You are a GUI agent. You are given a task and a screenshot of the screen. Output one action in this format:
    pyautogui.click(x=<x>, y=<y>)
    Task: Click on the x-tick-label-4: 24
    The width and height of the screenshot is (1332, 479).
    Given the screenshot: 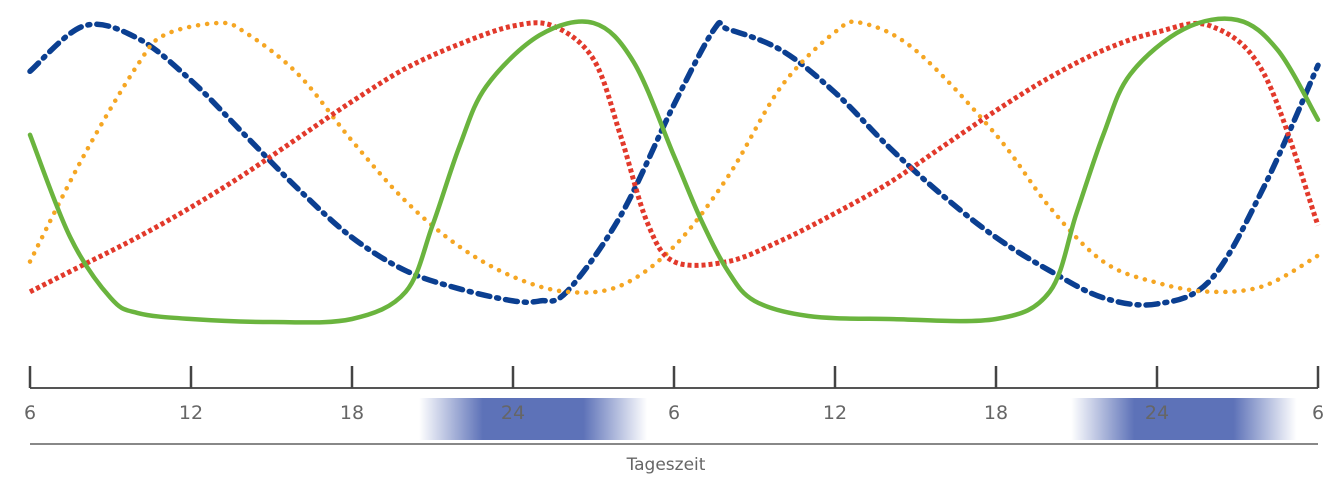 What is the action you would take?
    pyautogui.click(x=513, y=413)
    